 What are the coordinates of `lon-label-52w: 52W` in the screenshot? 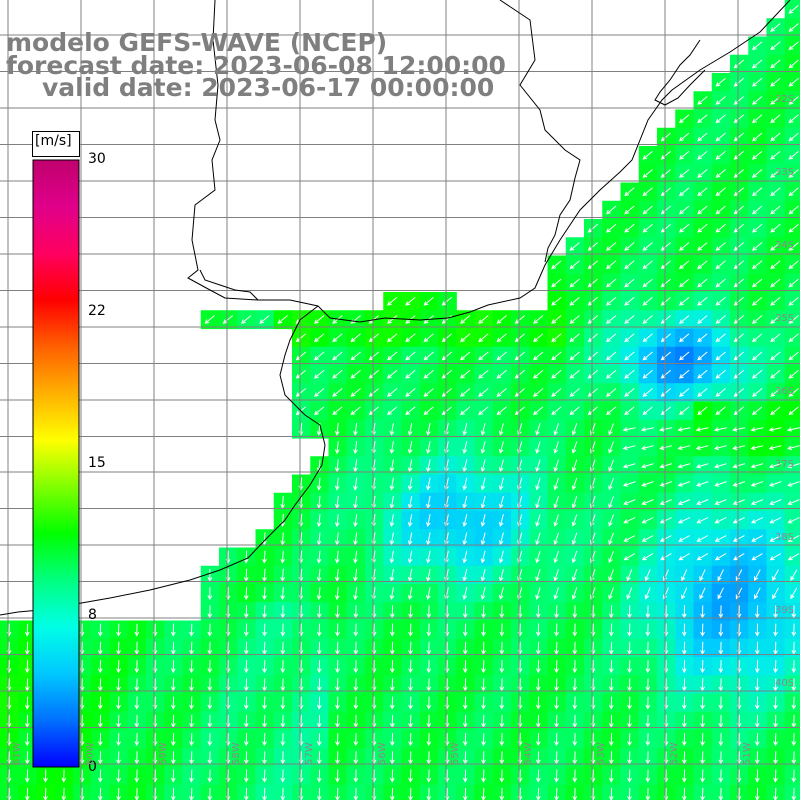 It's located at (674, 753).